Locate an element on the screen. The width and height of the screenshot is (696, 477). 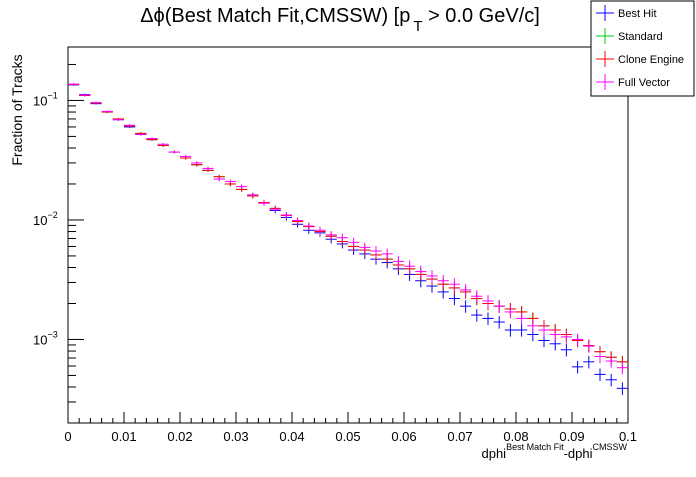
y-tick-exponent: −3 is located at coordinates (52, 334).